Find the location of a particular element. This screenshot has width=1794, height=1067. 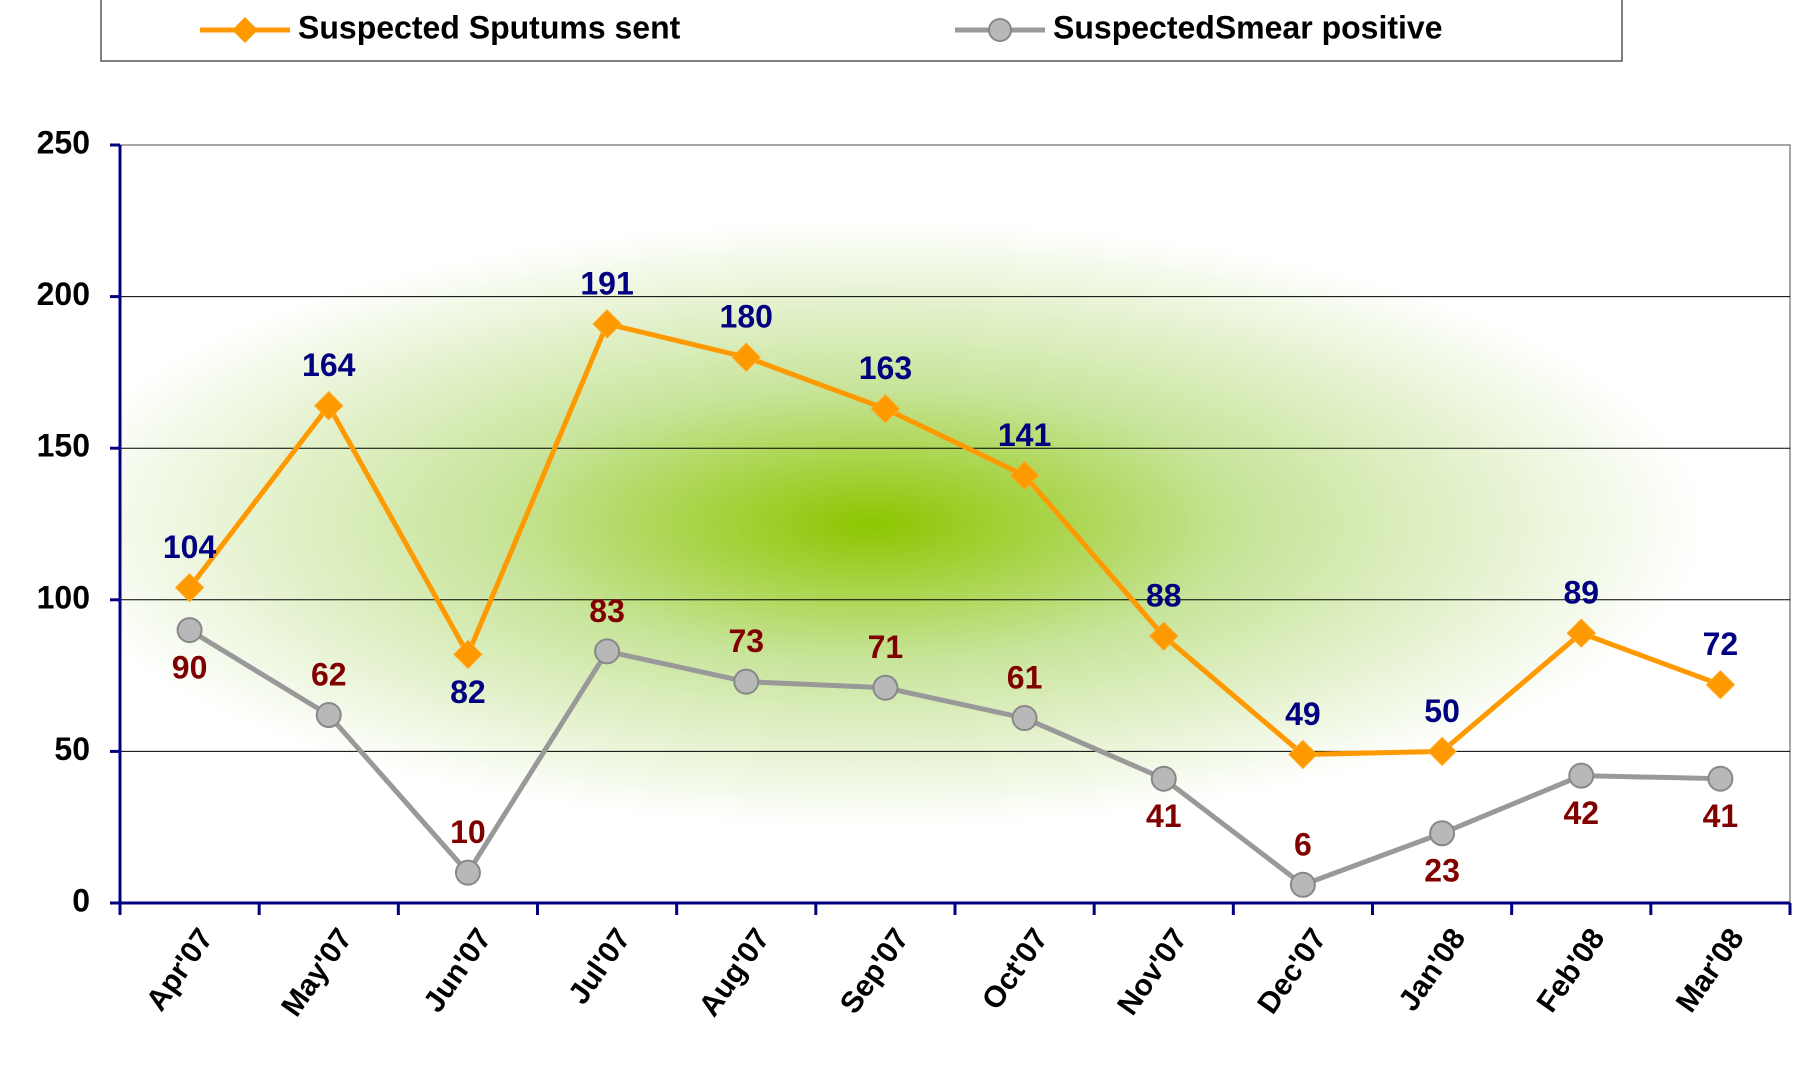

x-tick-label: Jul'07 is located at coordinates (599, 967).